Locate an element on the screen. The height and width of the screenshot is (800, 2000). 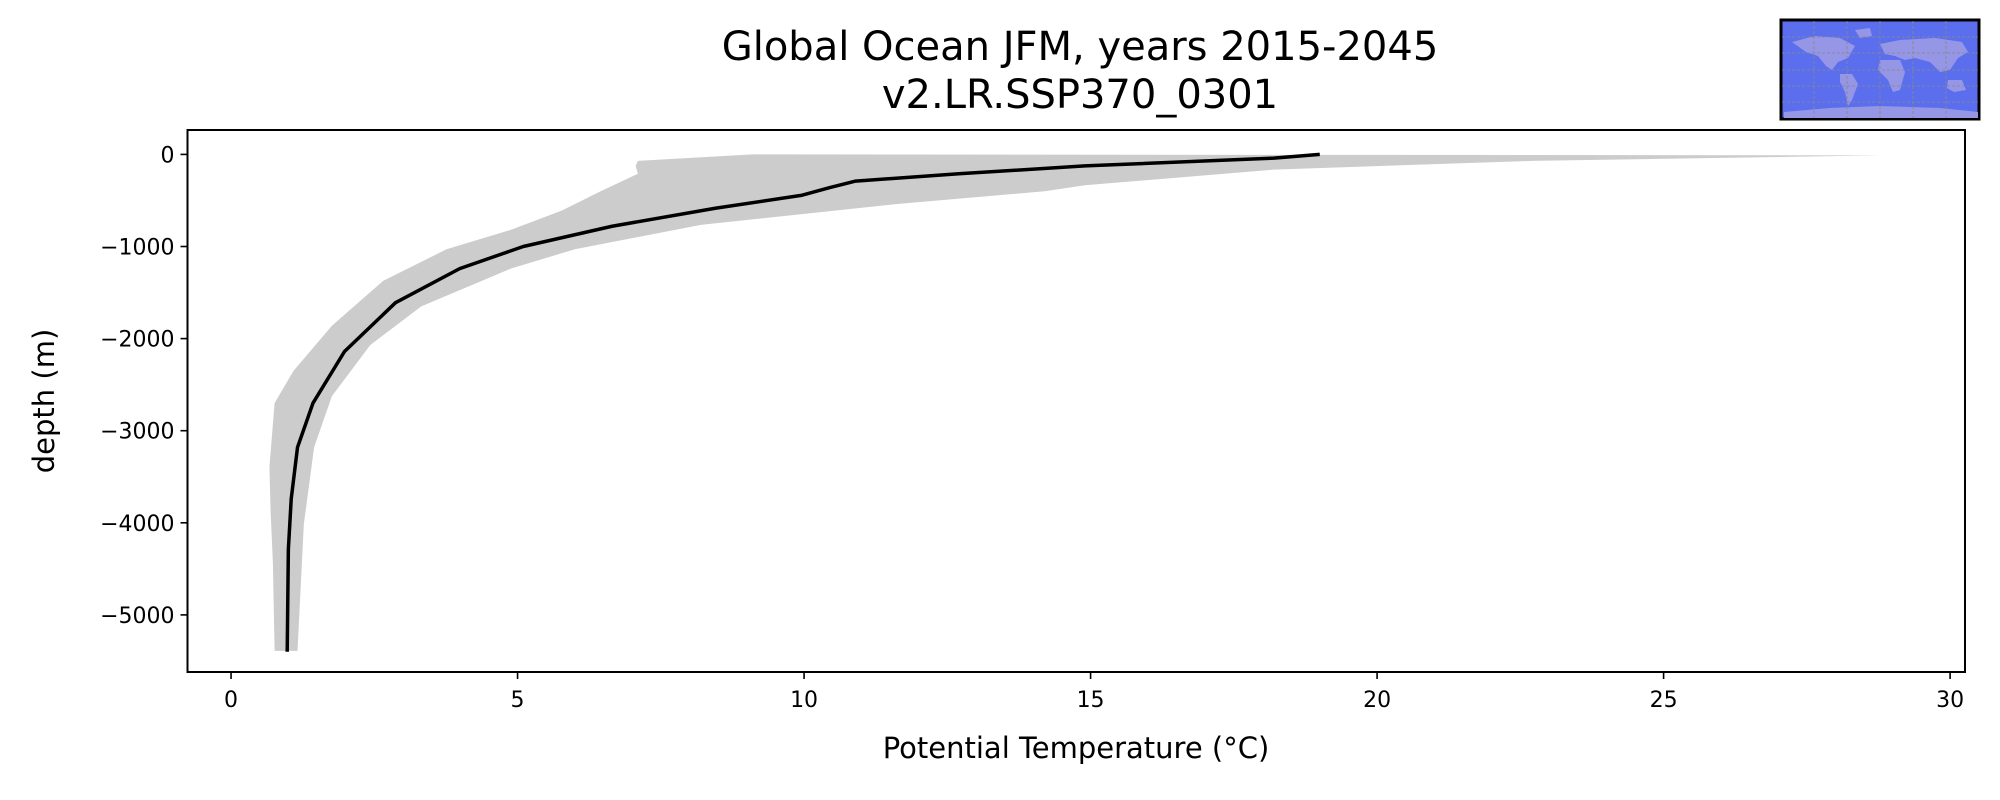
y-tick-label: −2000 is located at coordinates (137, 340).